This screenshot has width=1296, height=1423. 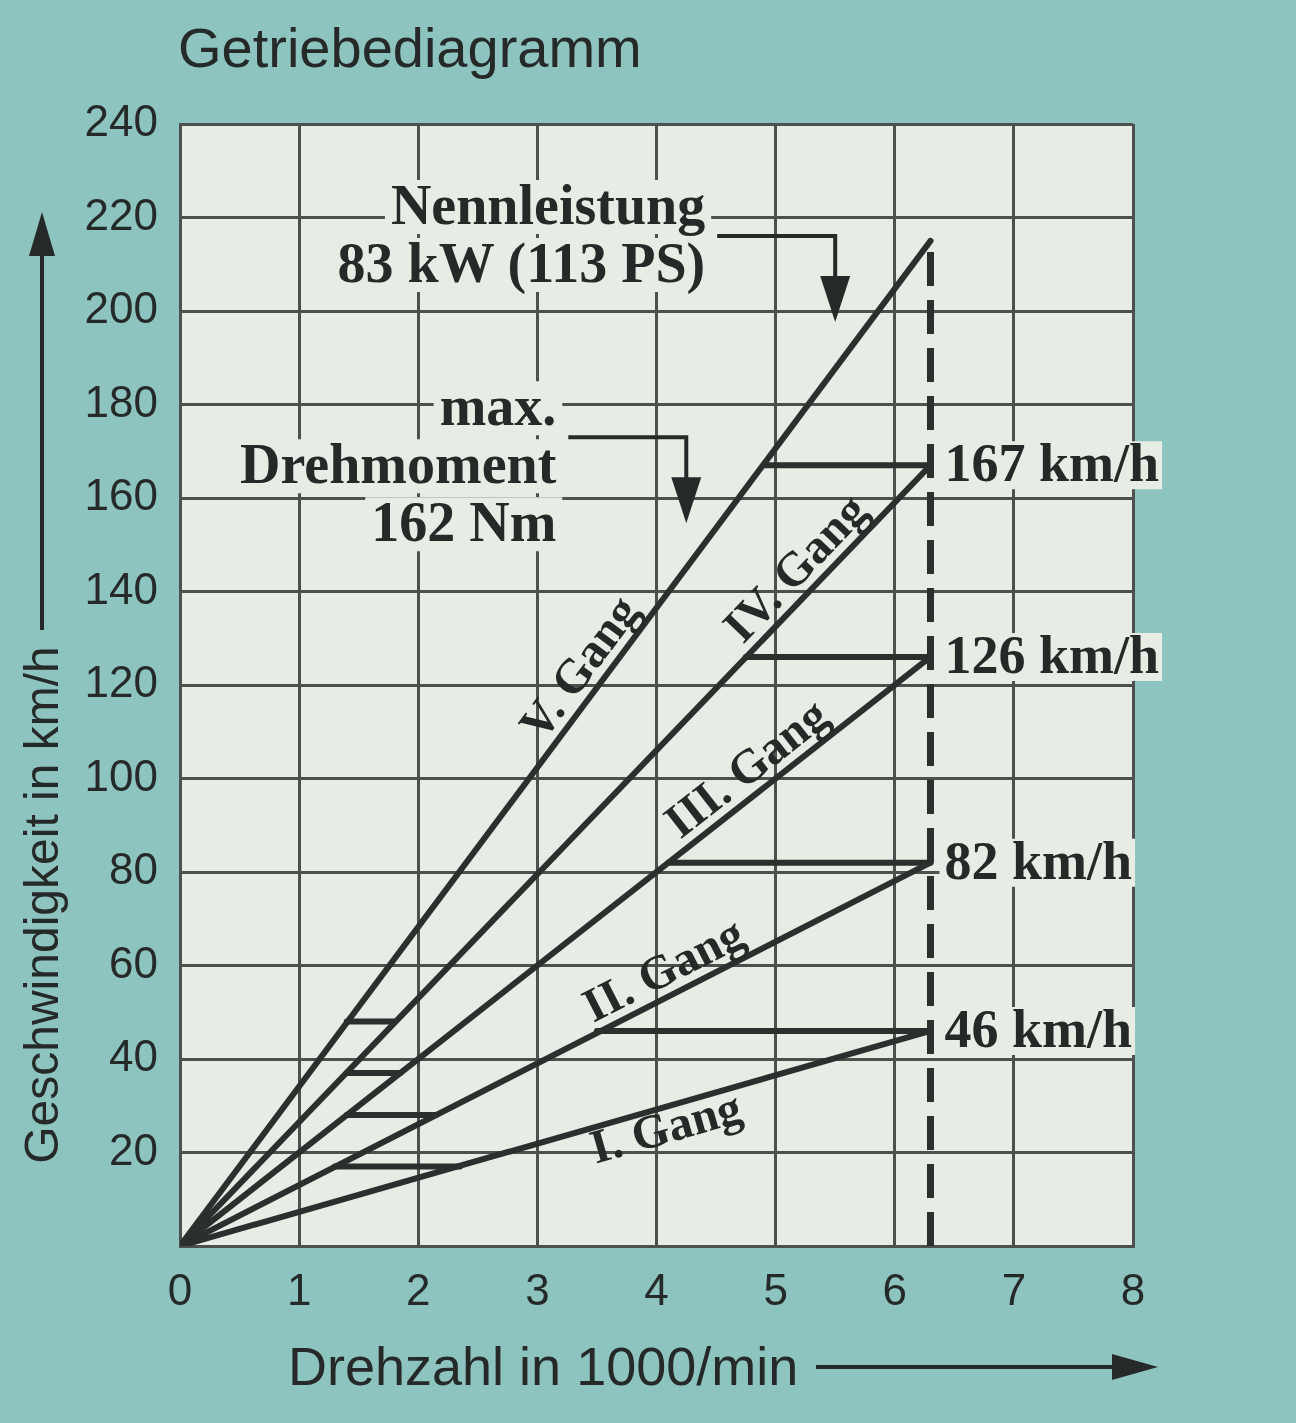 I want to click on annotation: Nennleistung 83 kW (113 PS), so click(x=521, y=234).